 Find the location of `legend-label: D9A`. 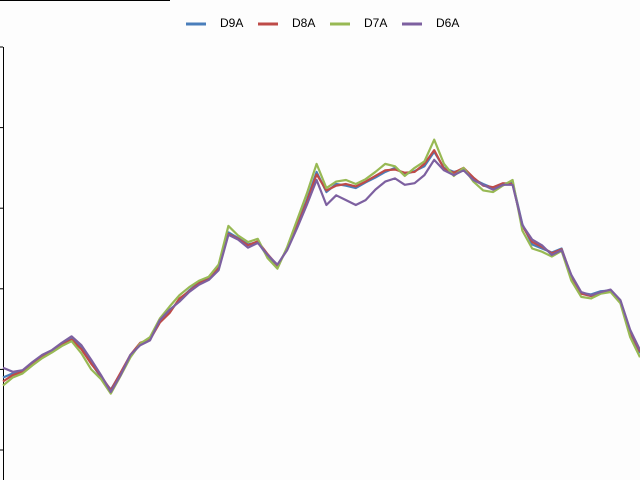

legend-label: D9A is located at coordinates (231, 23).